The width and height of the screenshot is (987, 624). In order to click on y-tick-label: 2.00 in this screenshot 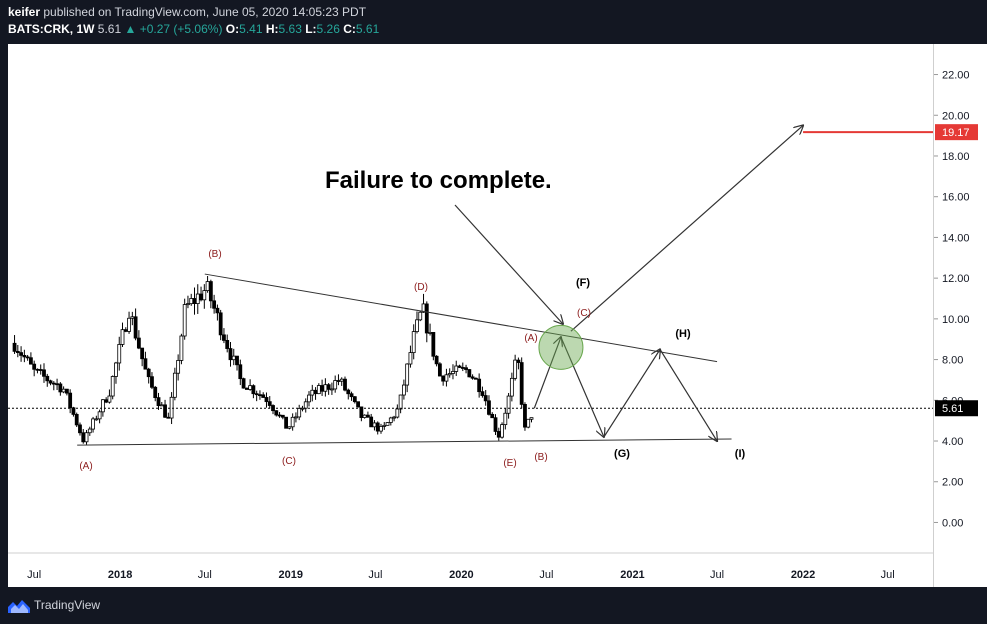, I will do `click(952, 483)`.